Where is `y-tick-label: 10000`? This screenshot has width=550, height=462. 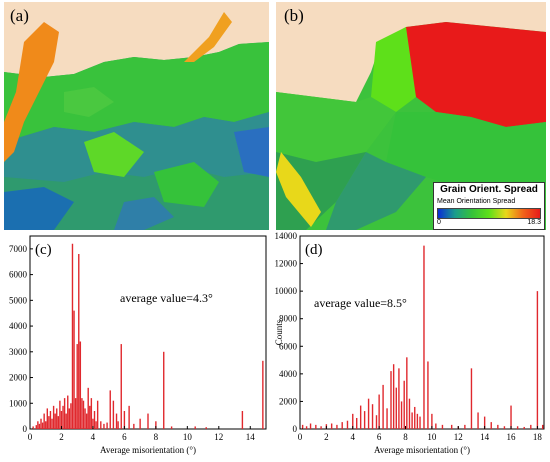
y-tick-label: 10000 is located at coordinates (286, 291).